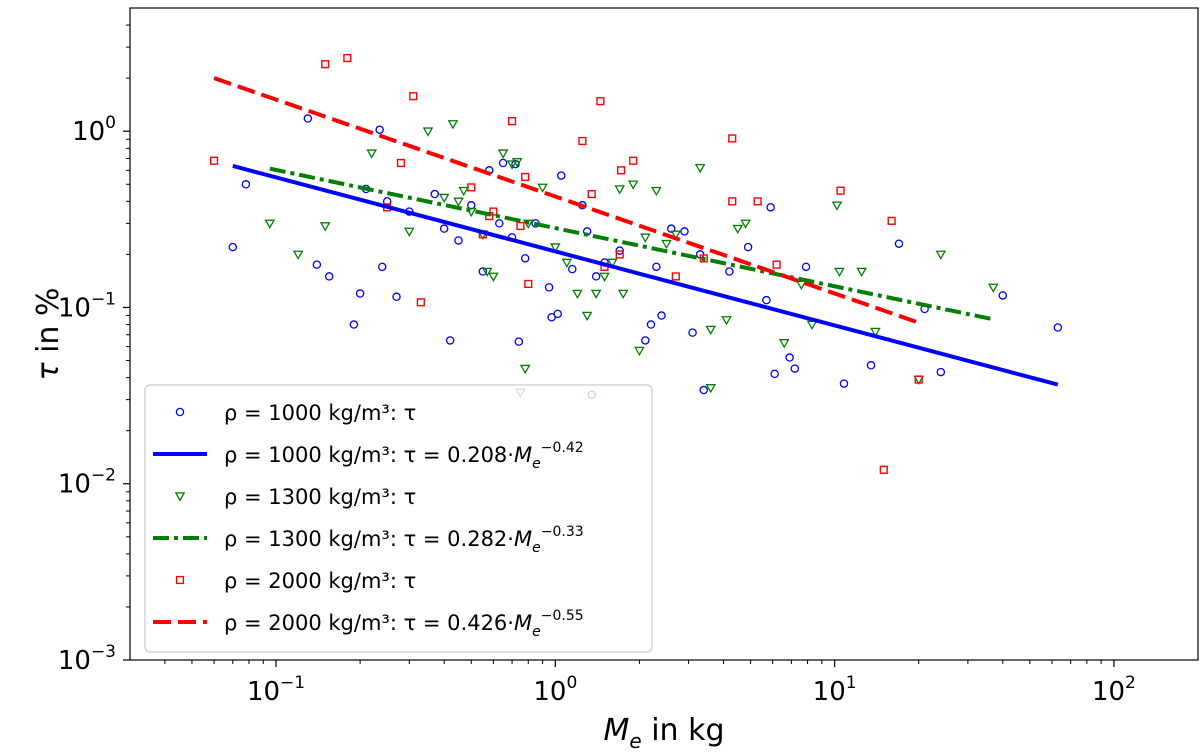 Image resolution: width=1200 pixels, height=753 pixels. I want to click on legend-entry-2: ρ = 1300 kg/m³: τ, so click(295, 497).